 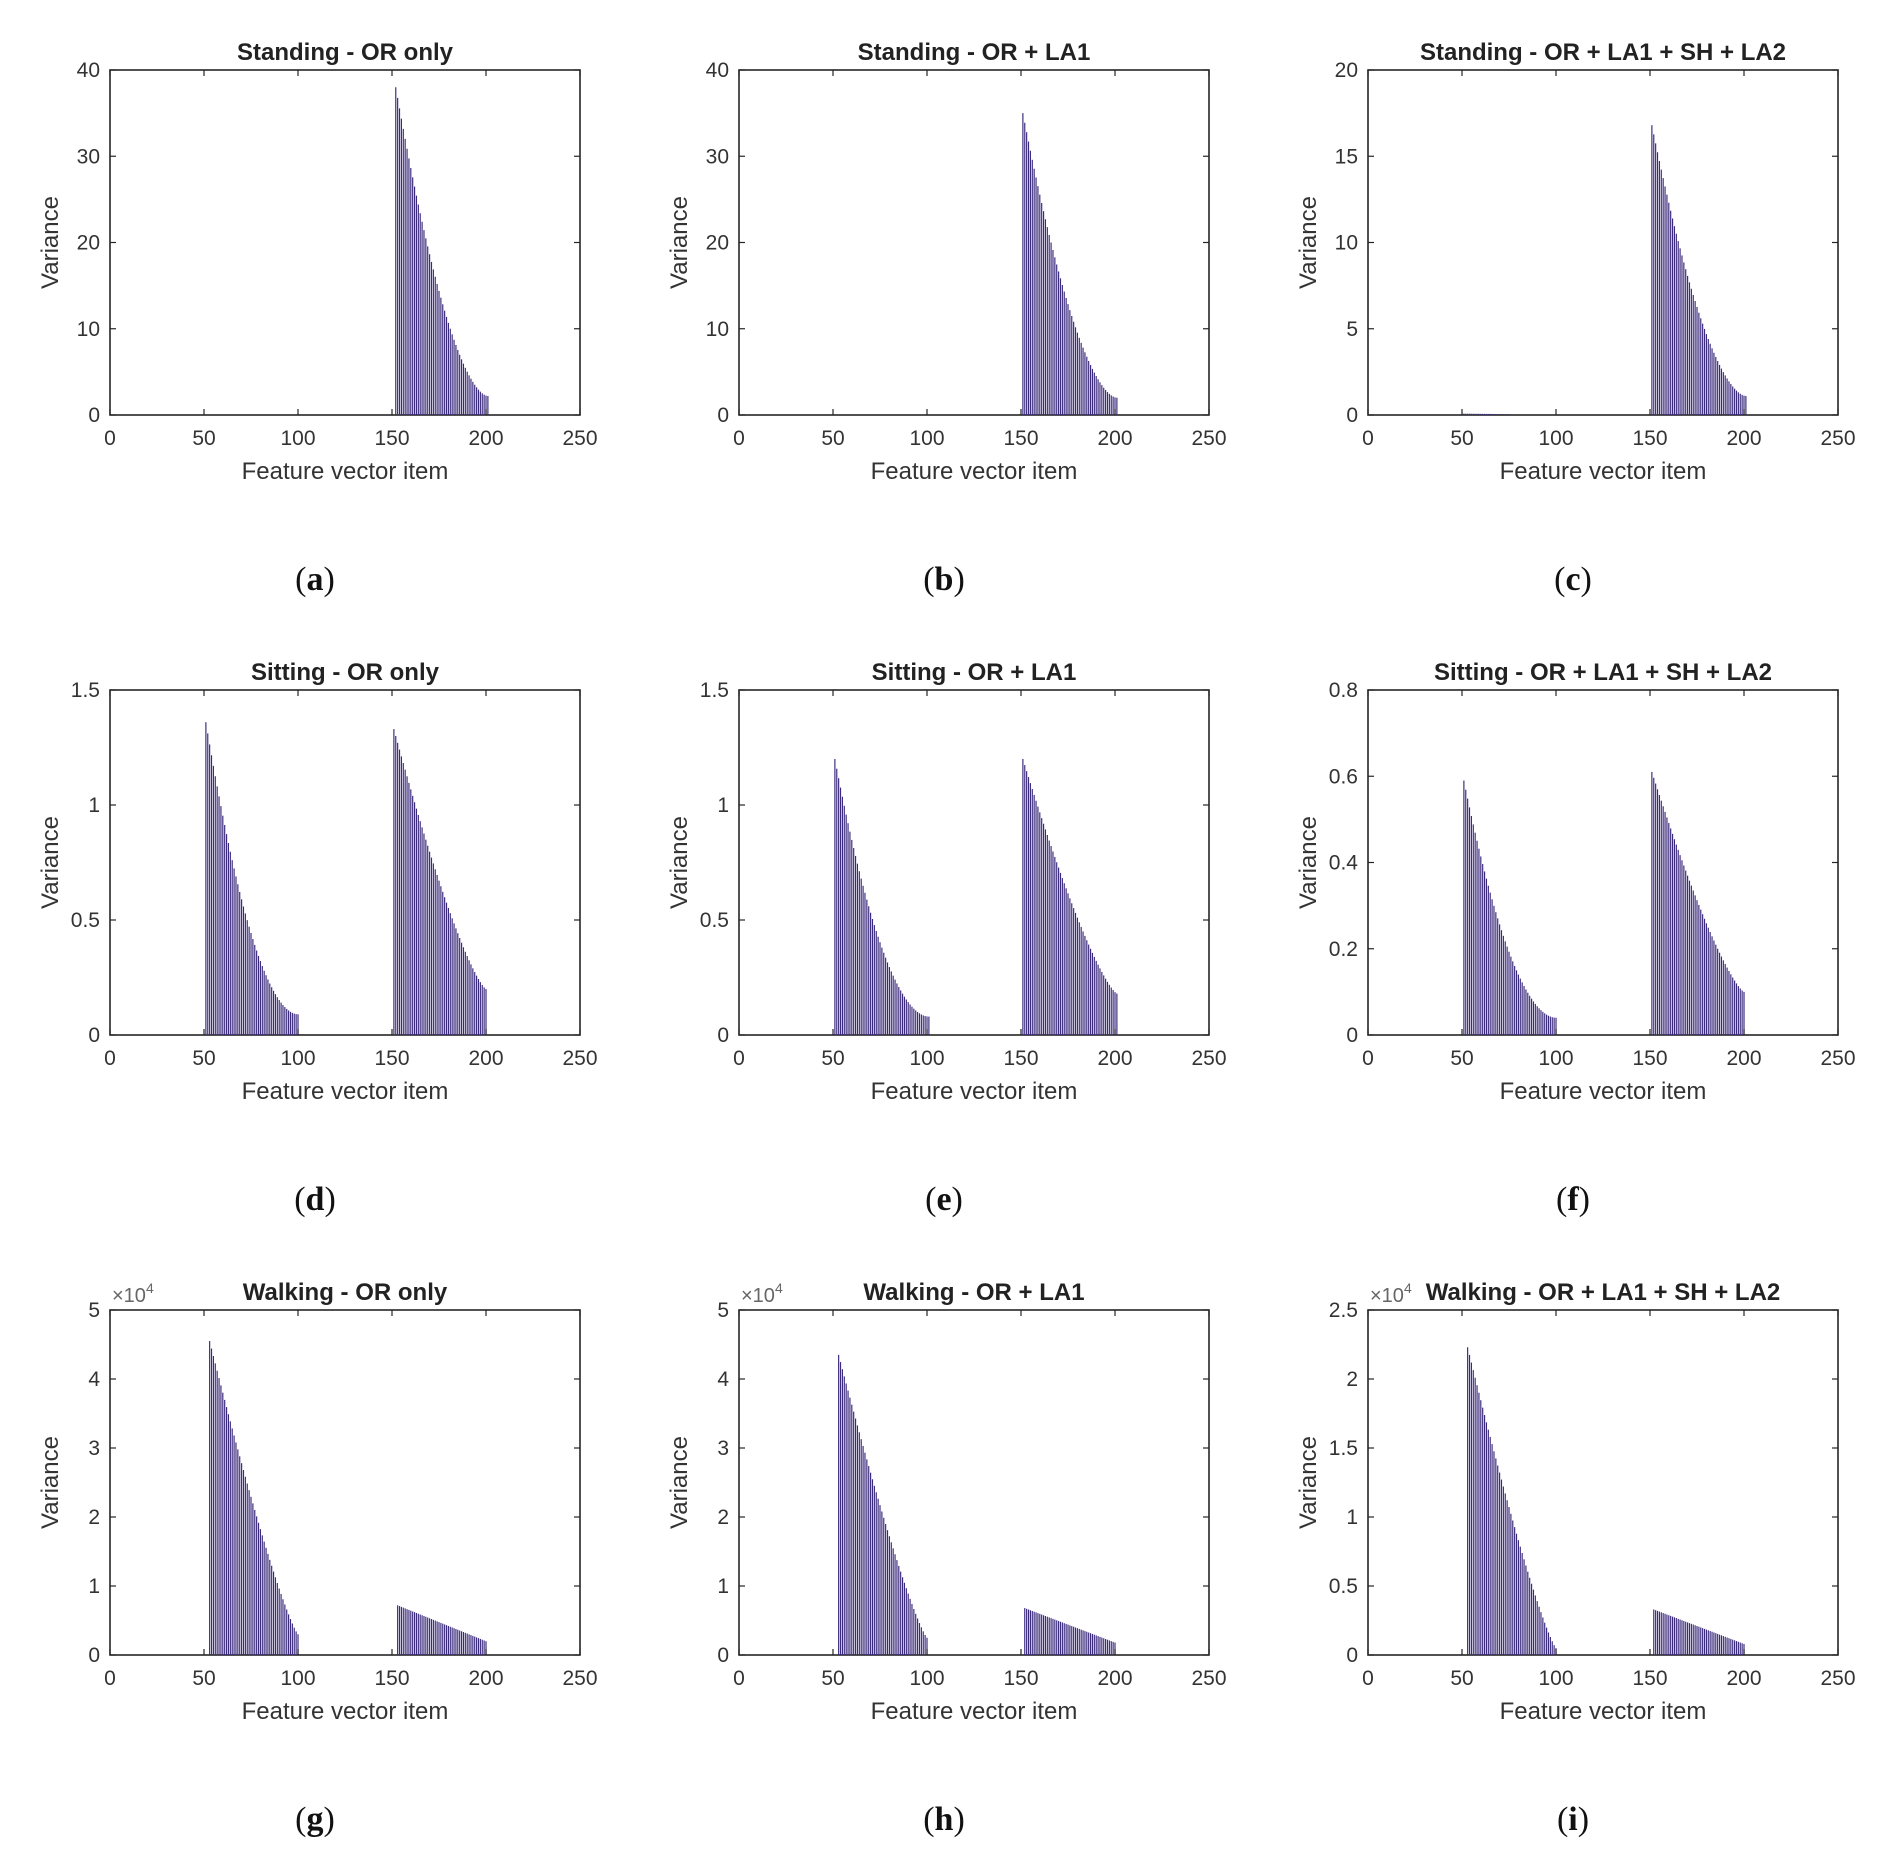 What do you see at coordinates (723, 1035) in the screenshot?
I see `y-tick-label: 0` at bounding box center [723, 1035].